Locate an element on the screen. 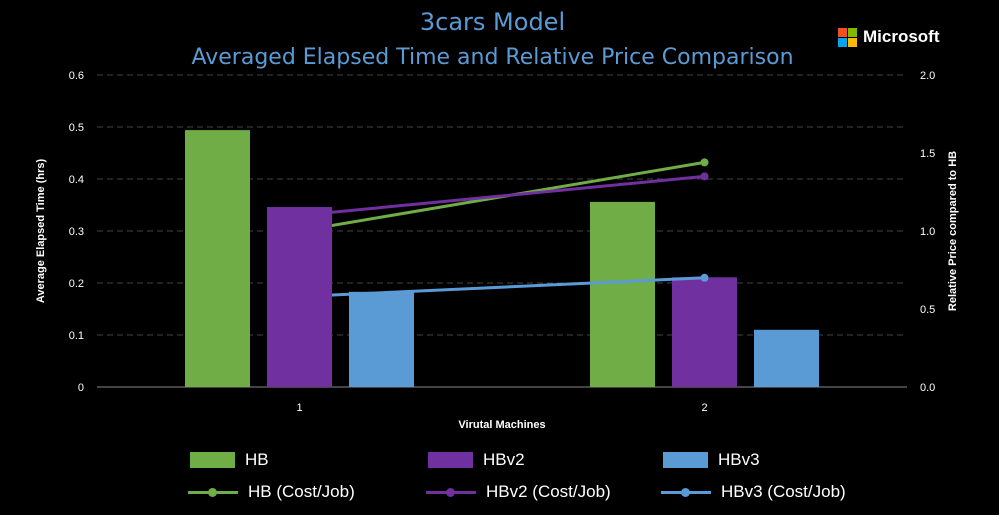  chart-title: 3cars Model is located at coordinates (492, 22).